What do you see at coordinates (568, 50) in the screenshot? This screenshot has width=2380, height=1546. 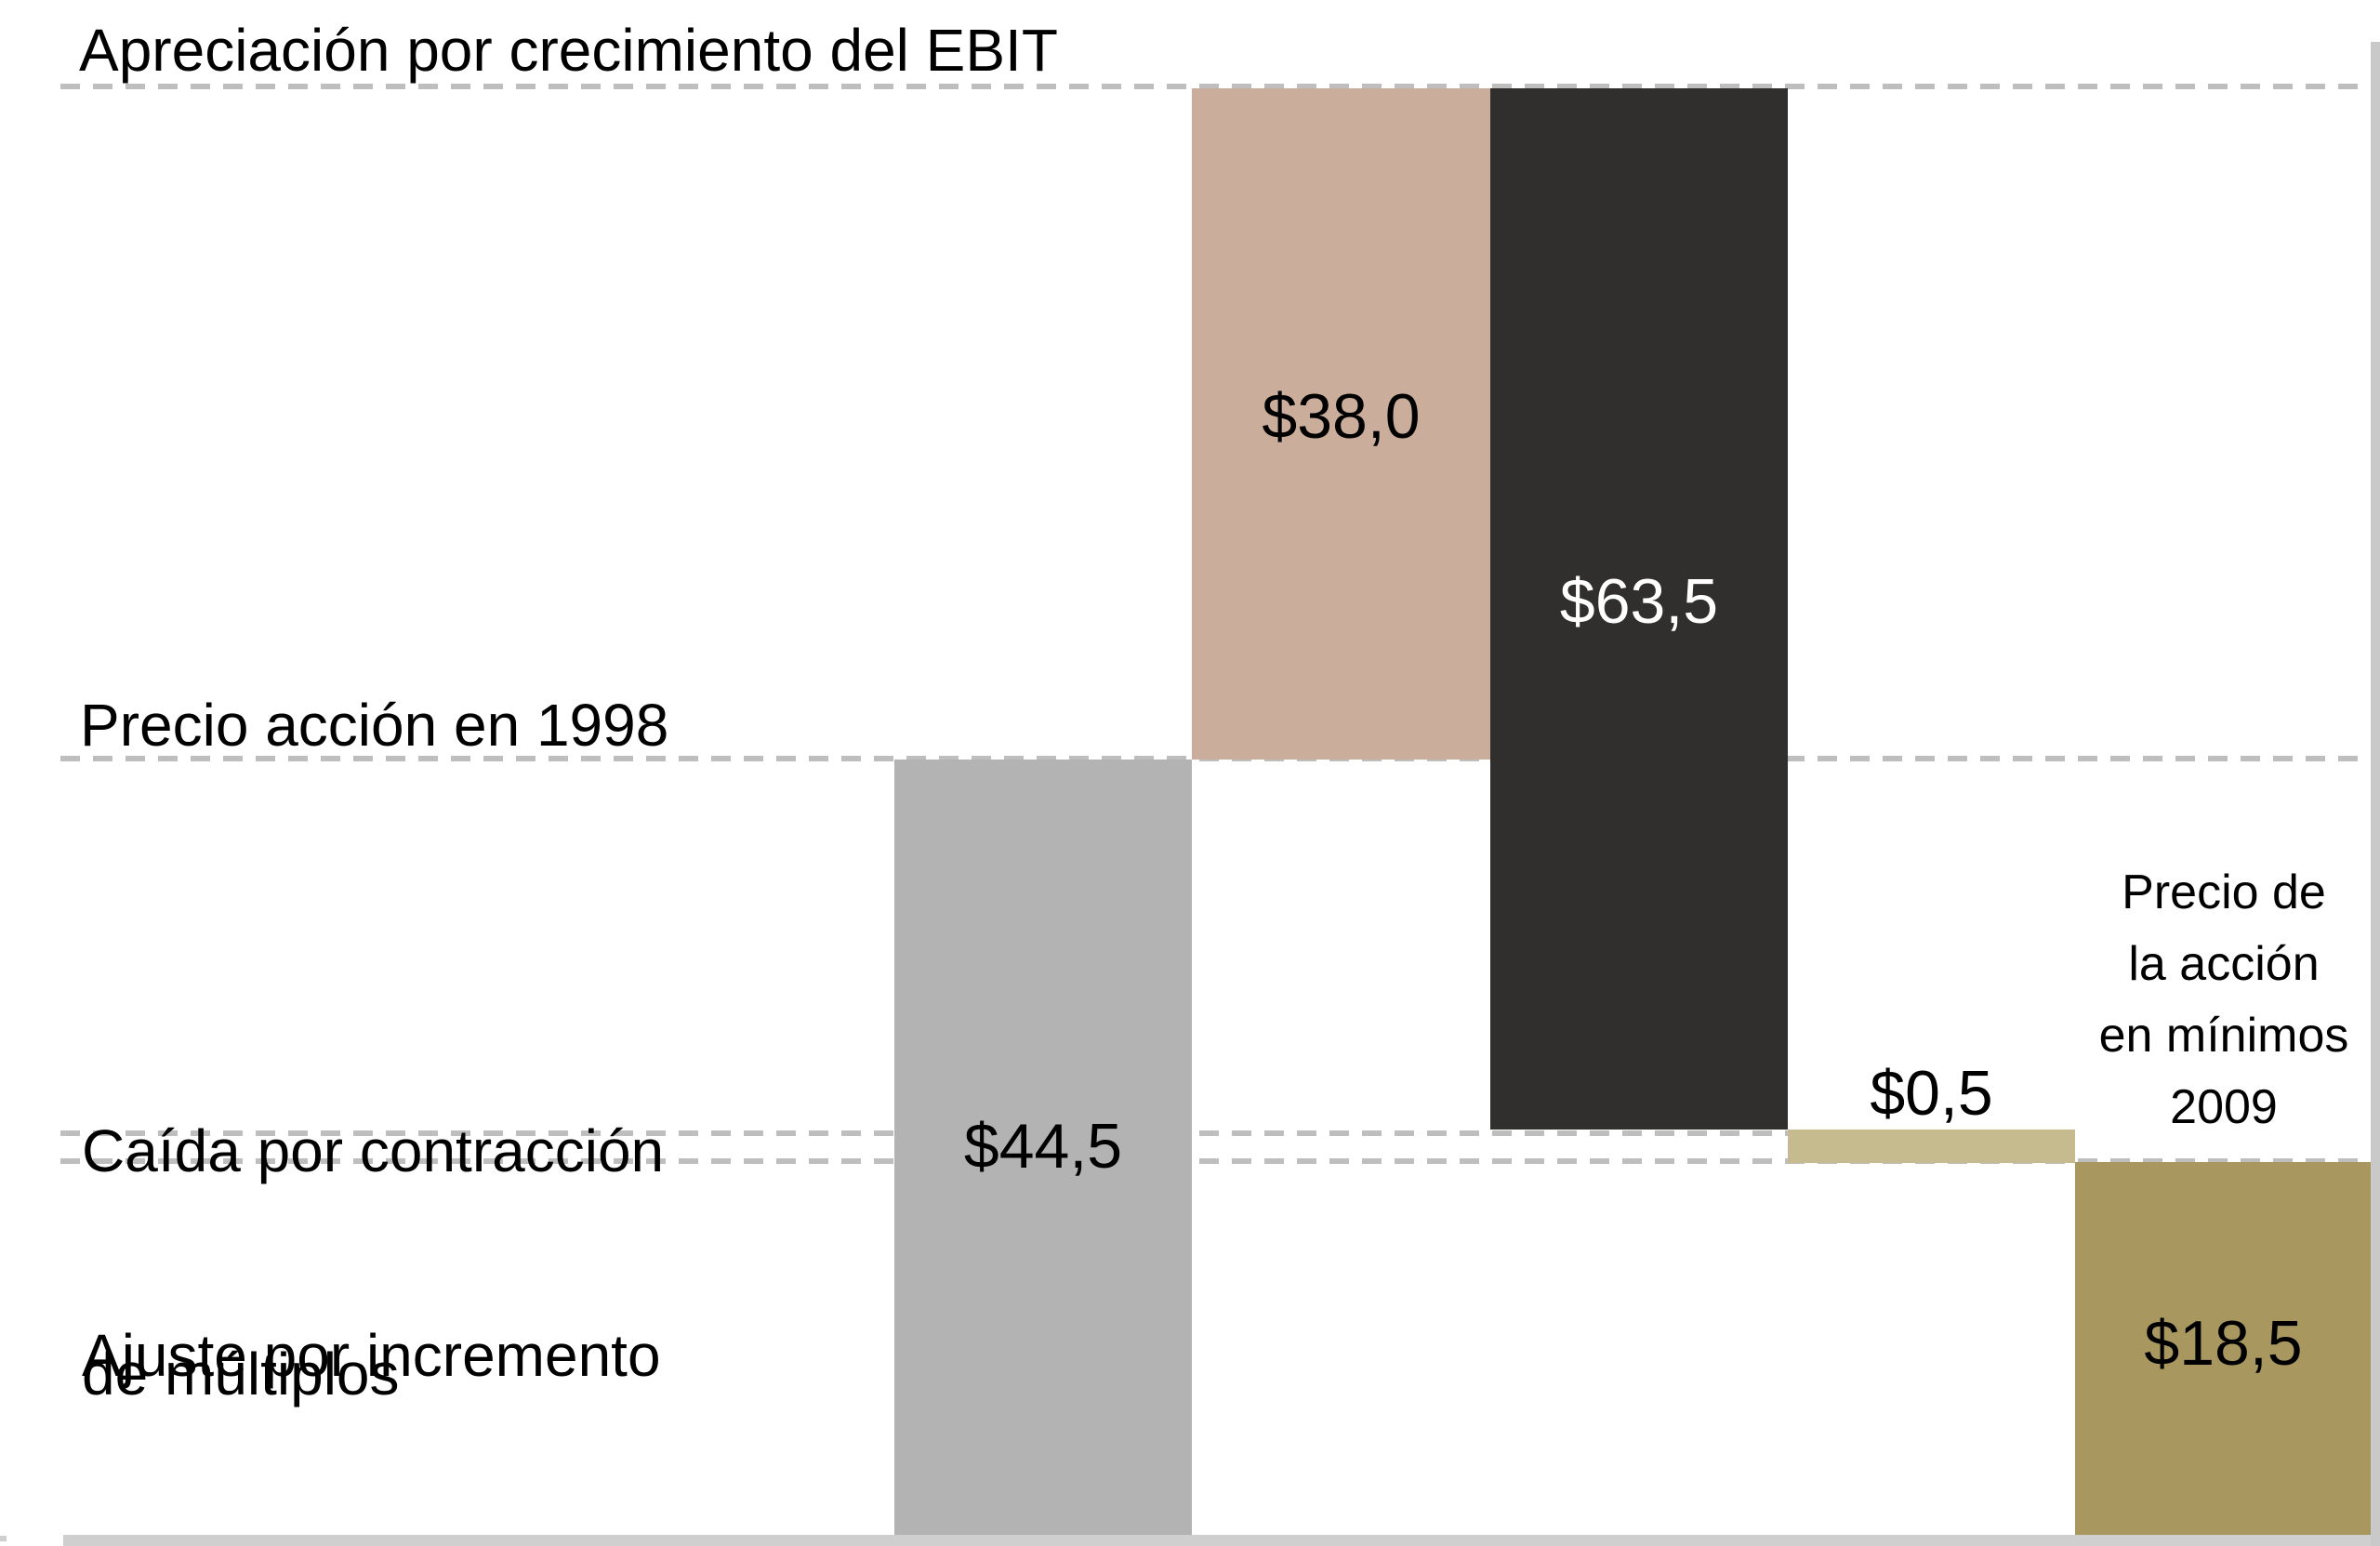 I see `label-ebit-appreciation: Apreciación por crecimiento del EBIT` at bounding box center [568, 50].